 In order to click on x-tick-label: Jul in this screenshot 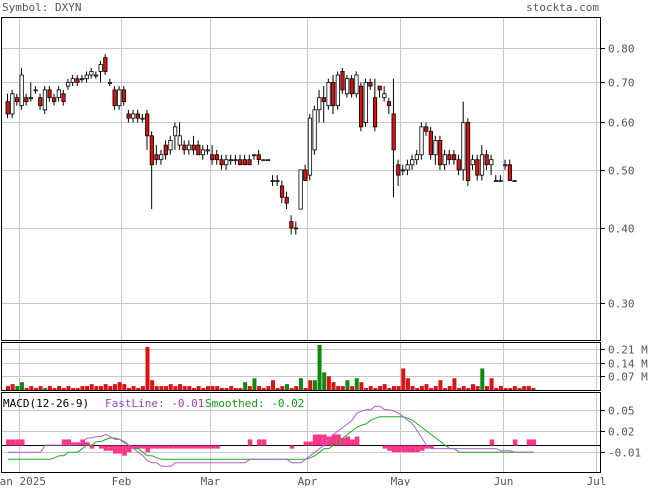, I will do `click(597, 480)`.